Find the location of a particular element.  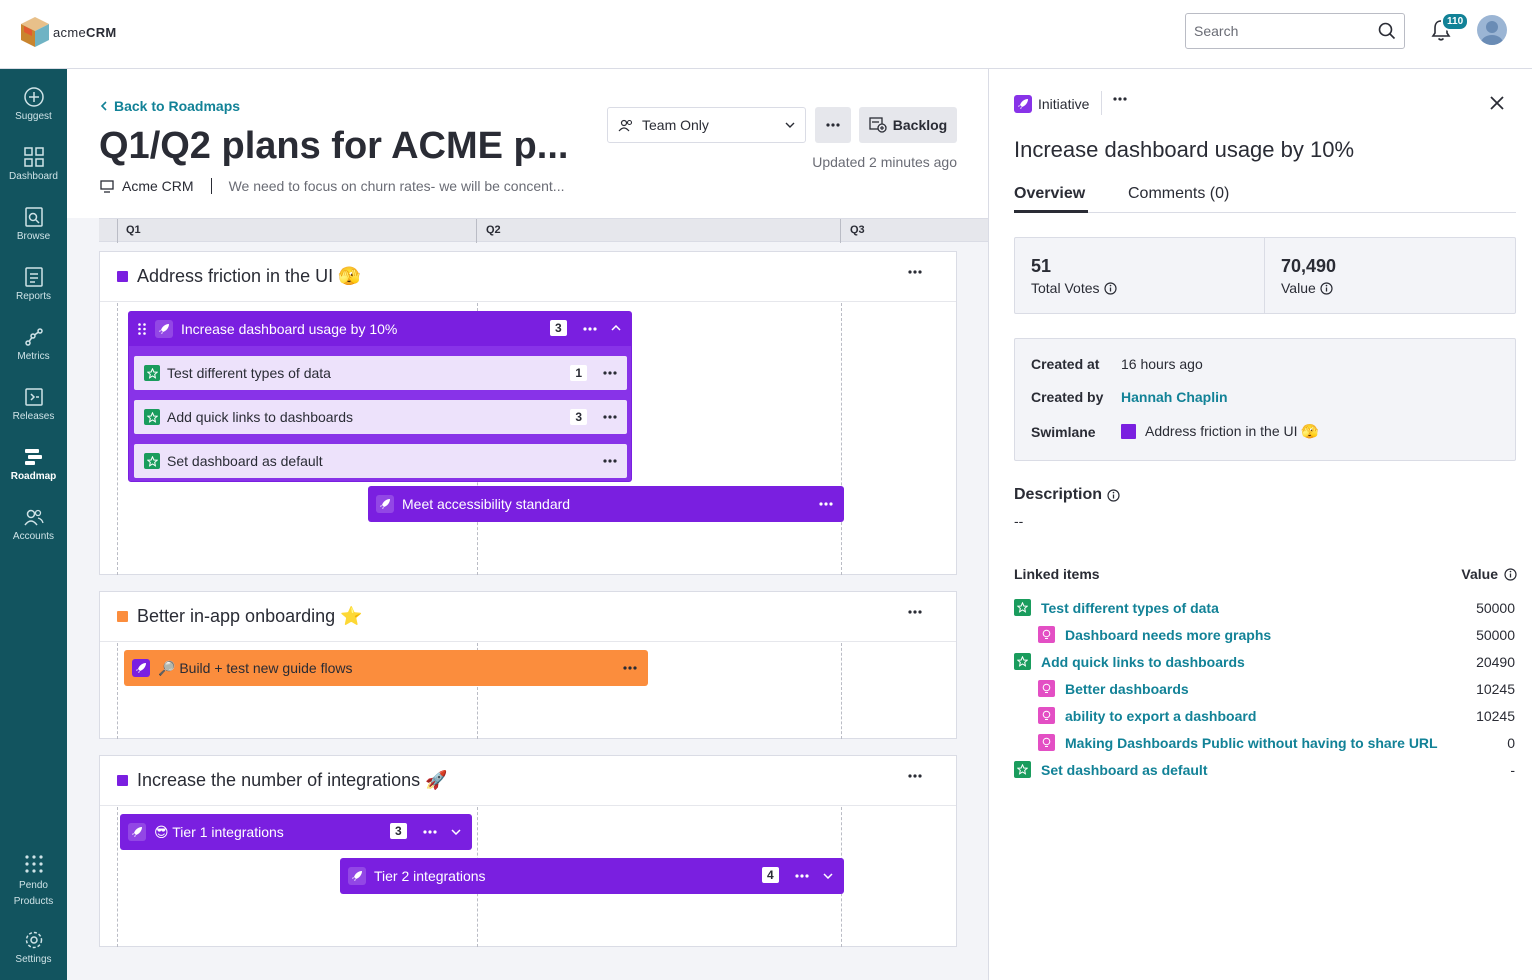

child-count-badge: 4 is located at coordinates (770, 875).